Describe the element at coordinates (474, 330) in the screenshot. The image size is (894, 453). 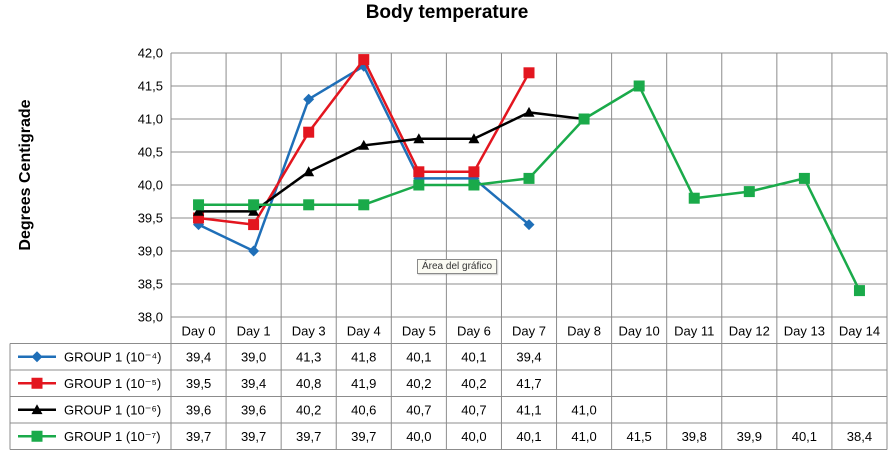
I see `x-category-label: Day 6` at that location.